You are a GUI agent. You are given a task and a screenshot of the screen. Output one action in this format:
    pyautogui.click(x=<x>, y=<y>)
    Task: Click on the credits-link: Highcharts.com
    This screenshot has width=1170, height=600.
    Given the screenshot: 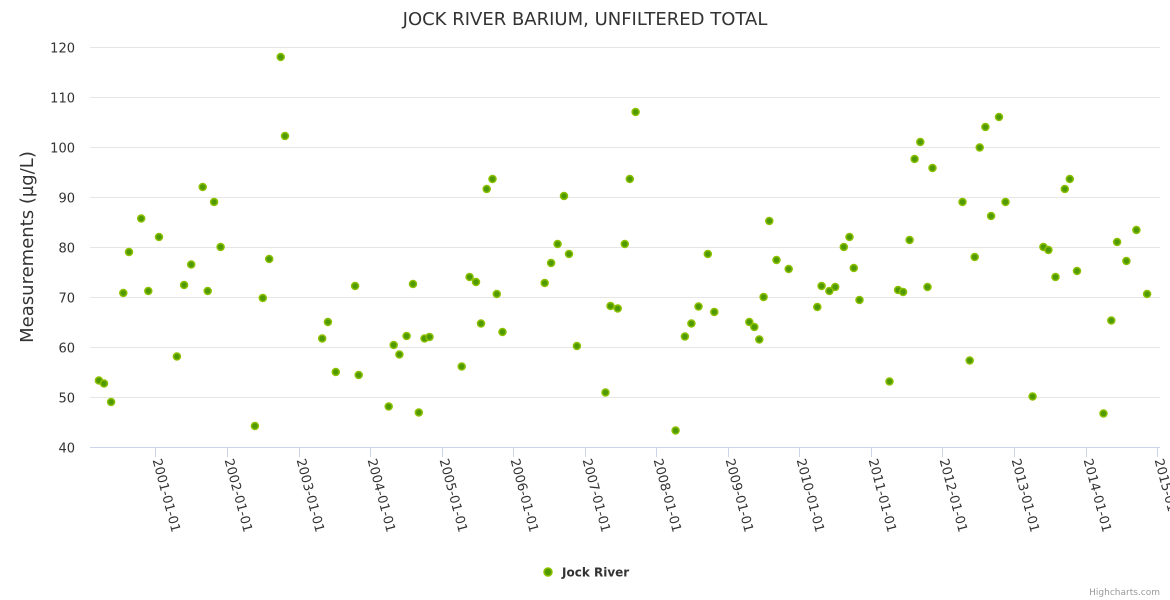 What is the action you would take?
    pyautogui.click(x=1124, y=593)
    